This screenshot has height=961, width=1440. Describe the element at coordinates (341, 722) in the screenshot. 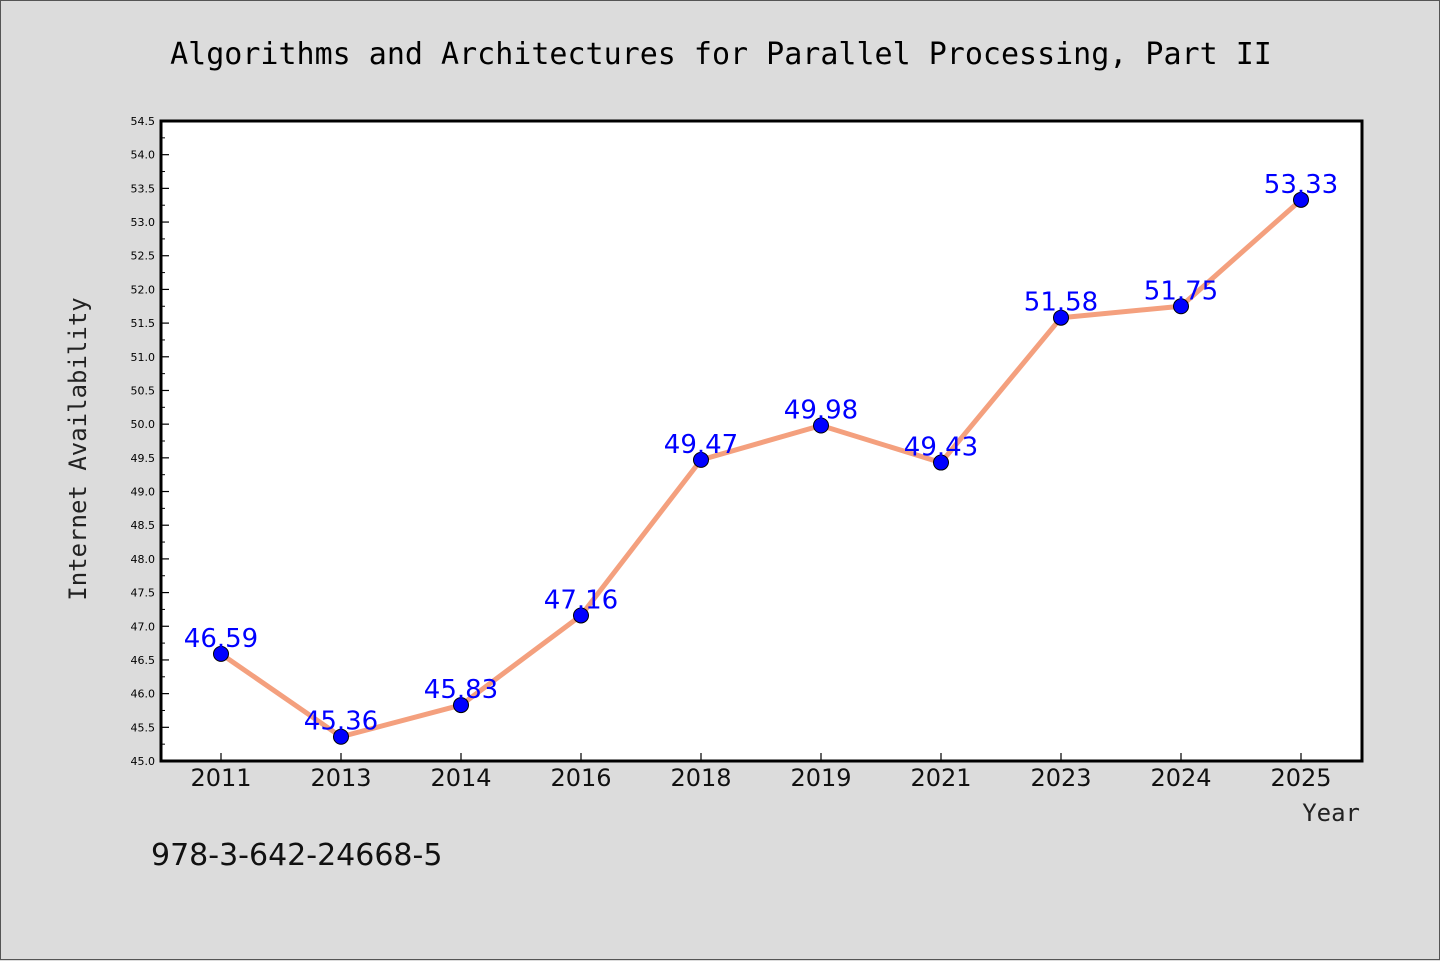

I see `data-label: 45.36` at that location.